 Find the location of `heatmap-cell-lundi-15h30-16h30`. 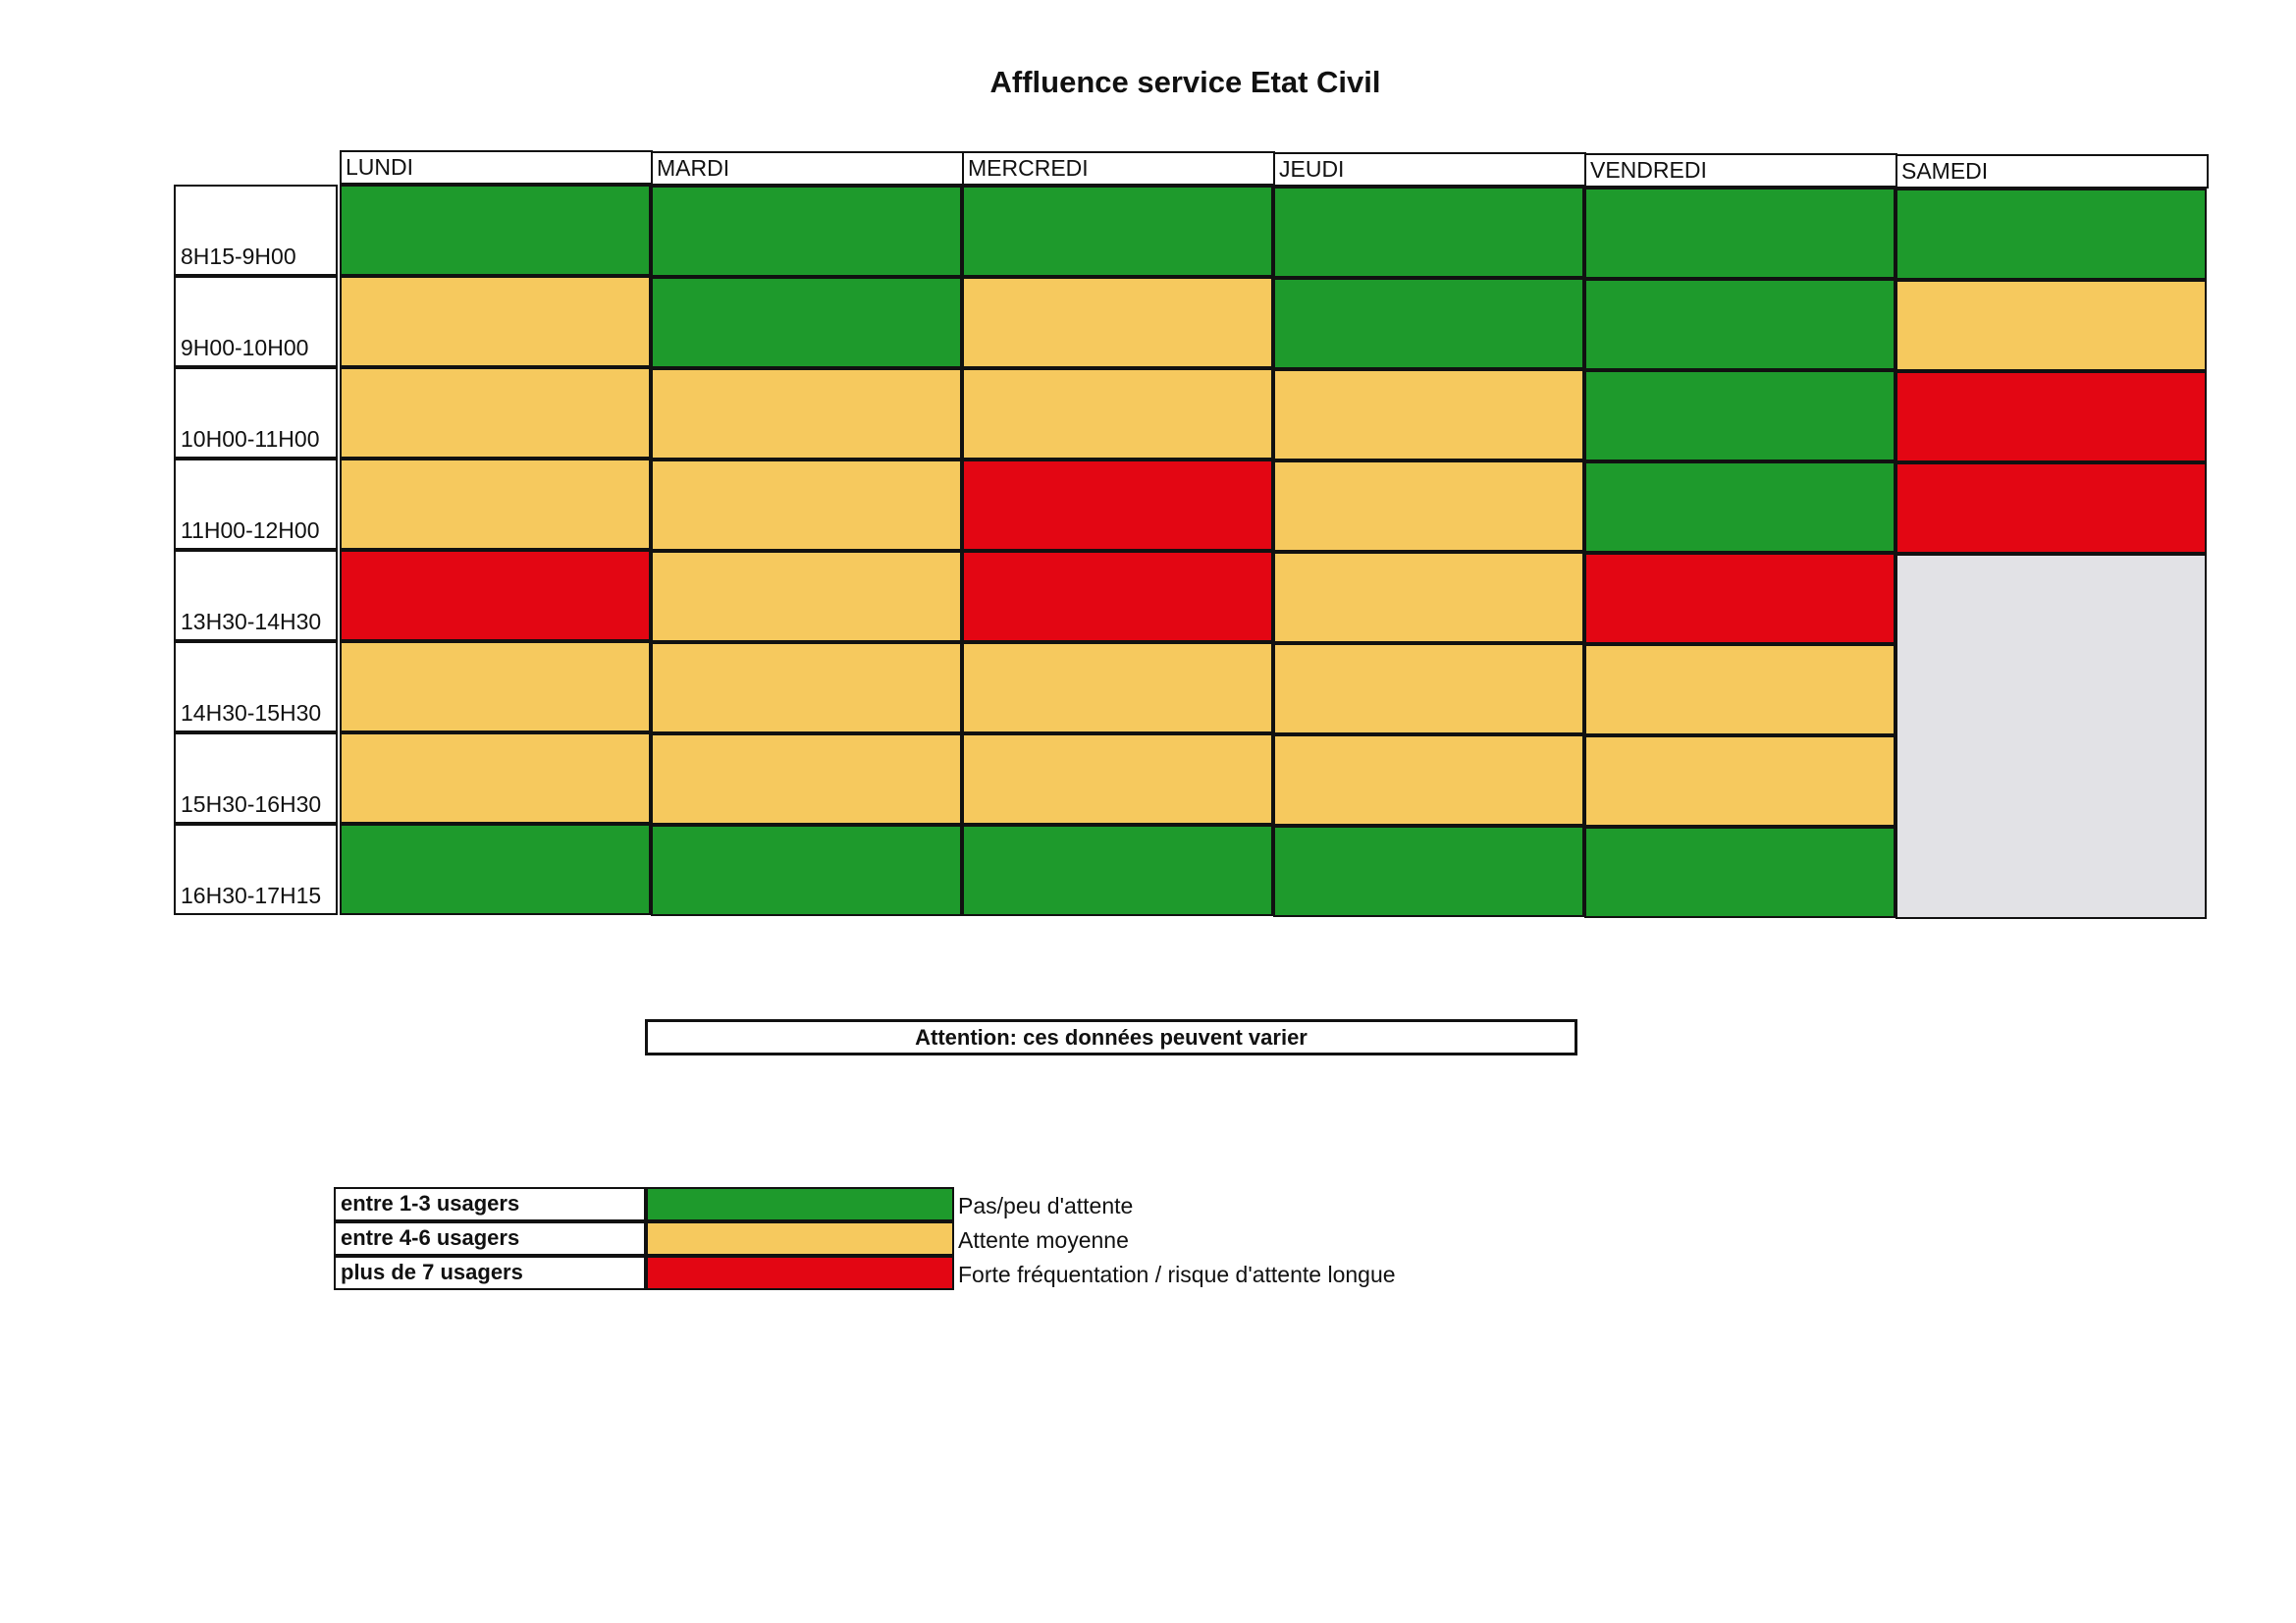

heatmap-cell-lundi-15h30-16h30 is located at coordinates (496, 778).